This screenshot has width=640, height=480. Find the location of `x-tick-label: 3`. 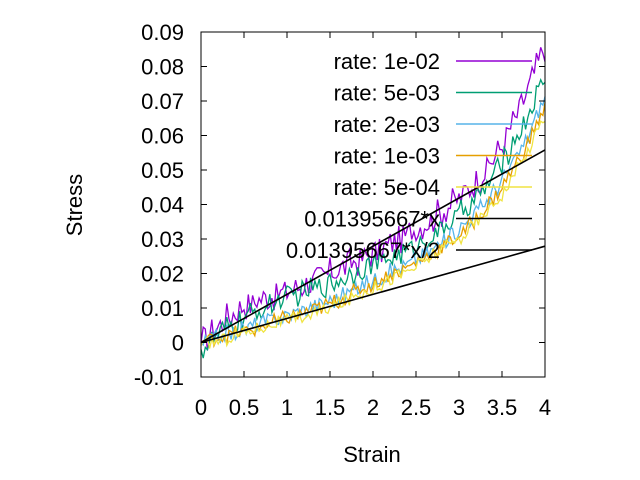

x-tick-label: 3 is located at coordinates (459, 407).